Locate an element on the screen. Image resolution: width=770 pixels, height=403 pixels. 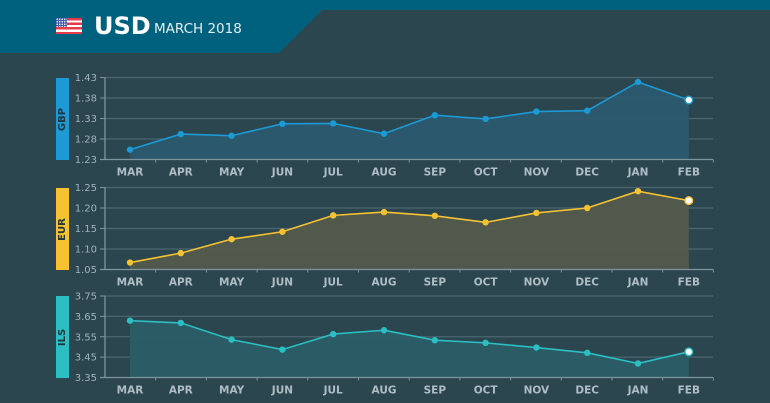
gbp-area is located at coordinates (409, 121).